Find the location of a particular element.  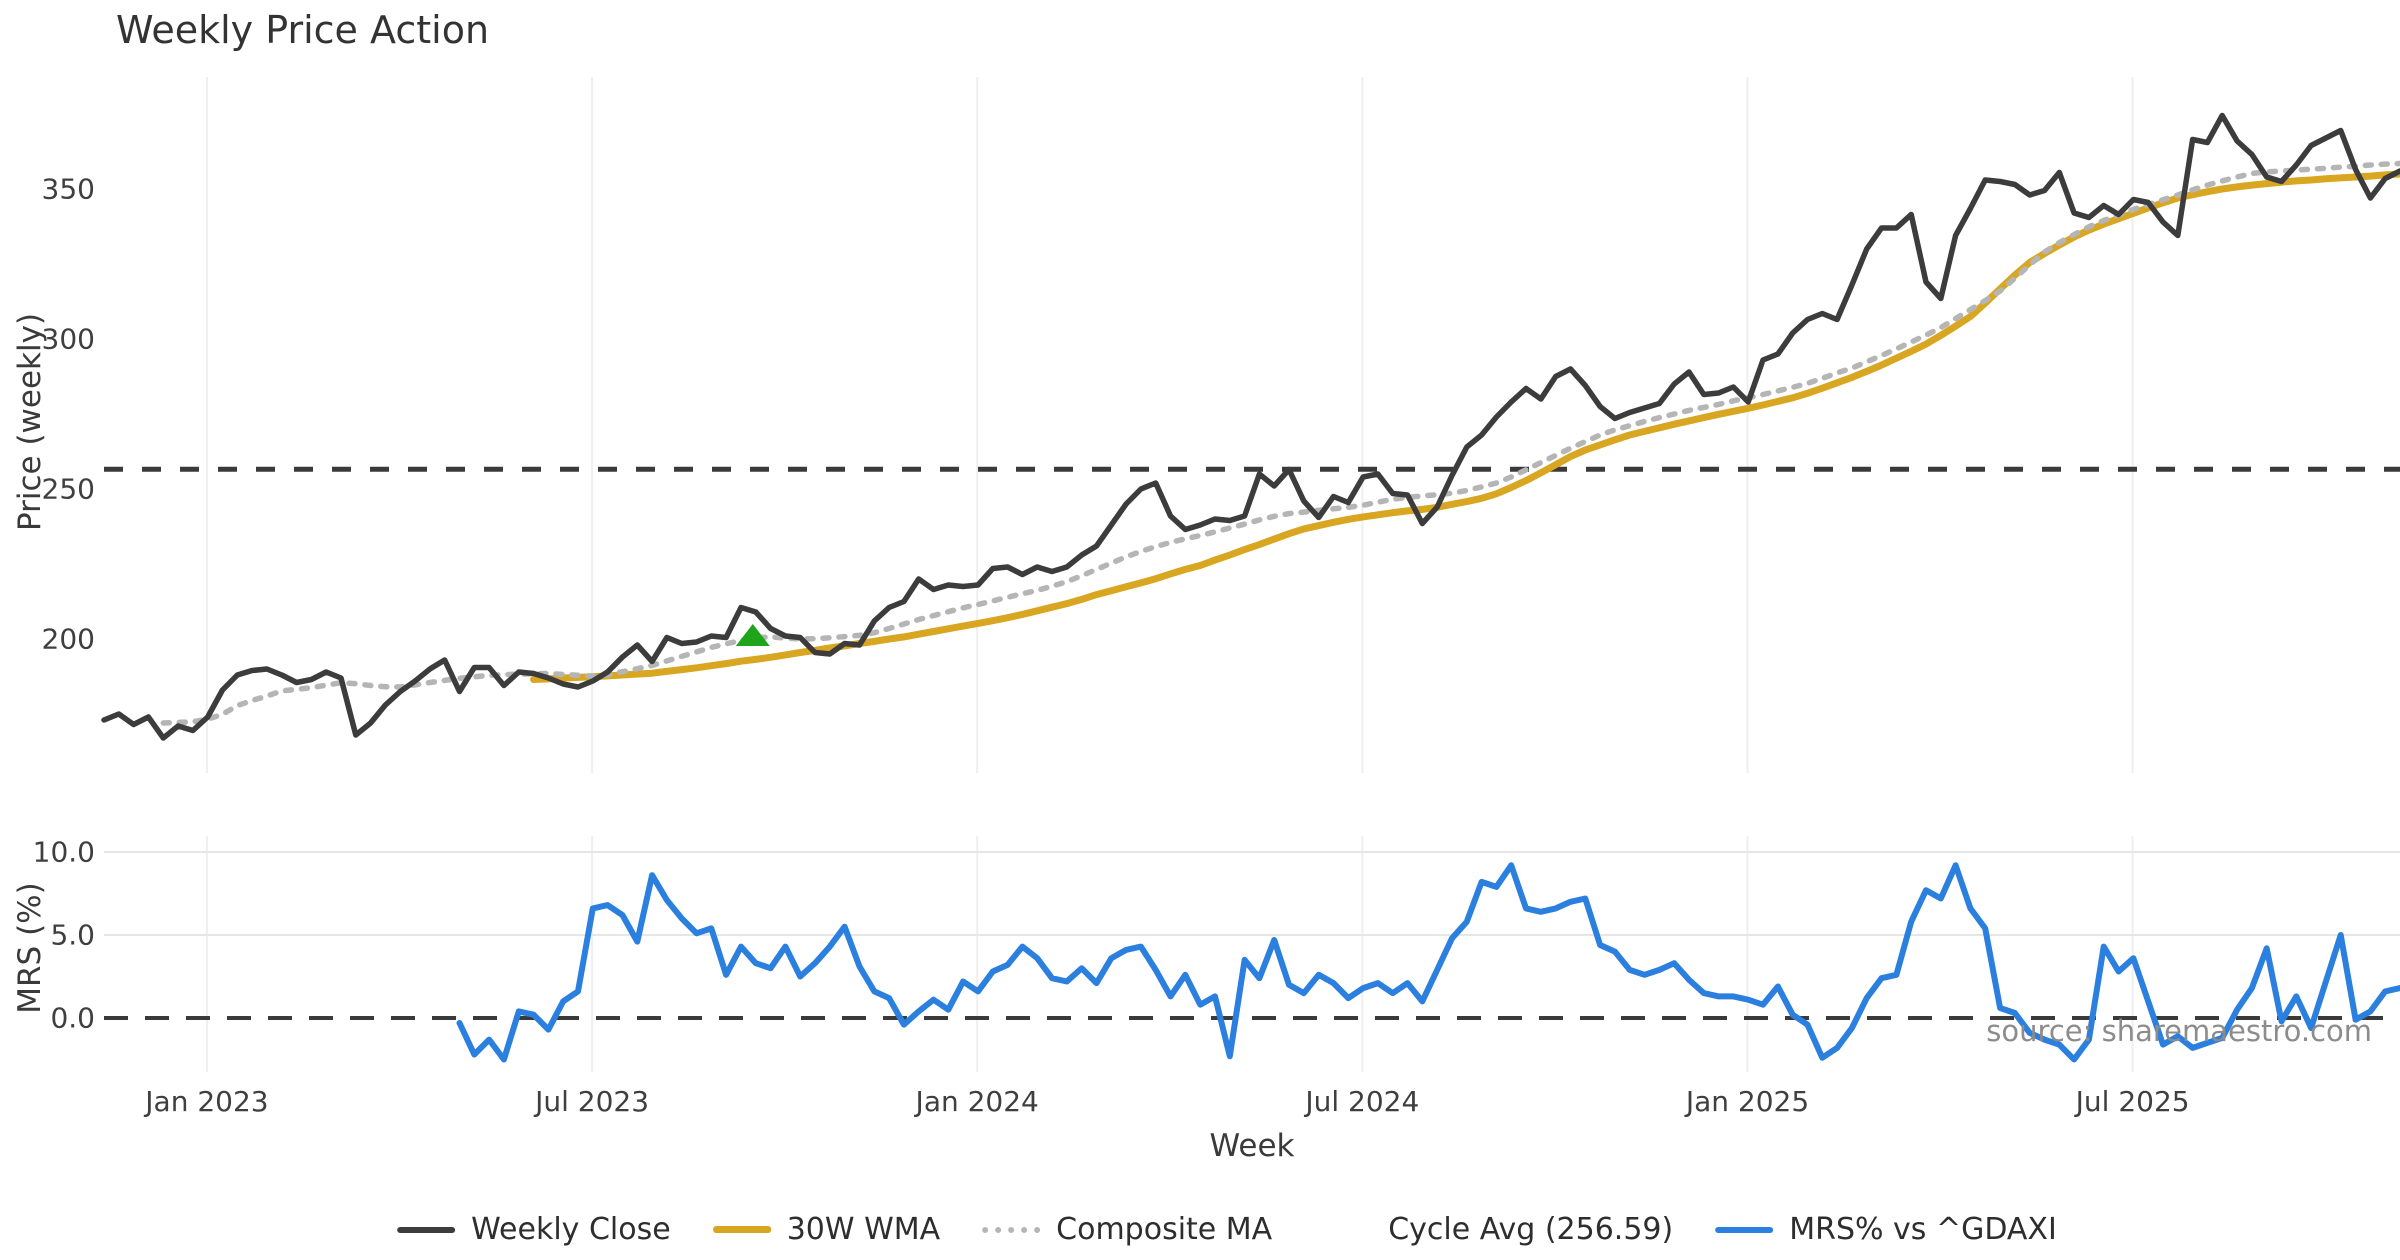

mrs-line is located at coordinates (1428, 962).